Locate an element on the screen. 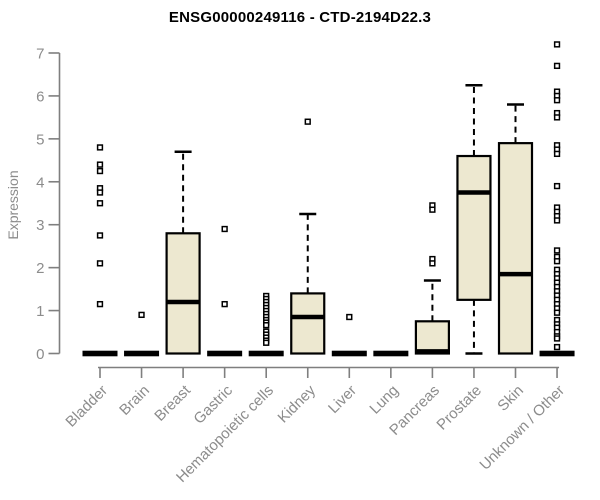  y-tick-label: 6 is located at coordinates (40, 96).